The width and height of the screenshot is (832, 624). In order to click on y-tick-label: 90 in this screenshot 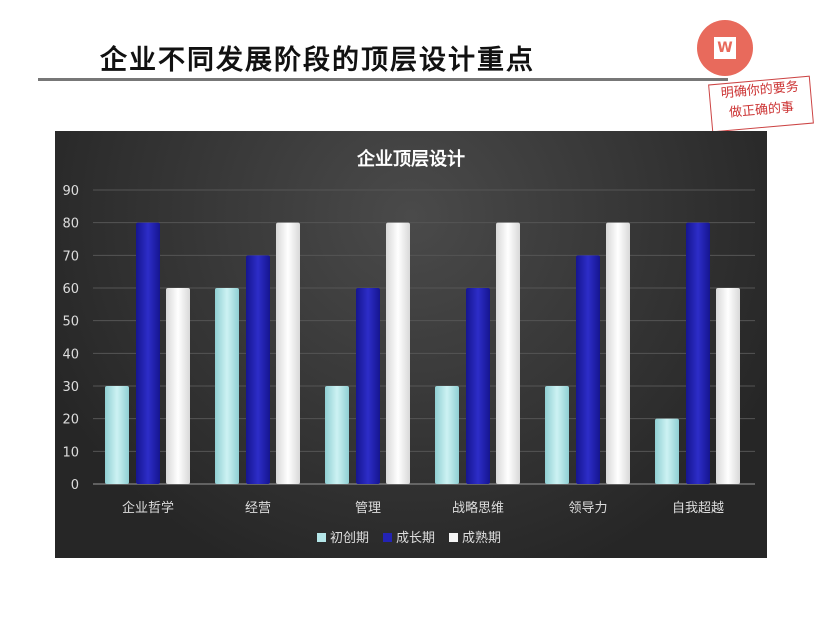, I will do `click(70, 191)`.